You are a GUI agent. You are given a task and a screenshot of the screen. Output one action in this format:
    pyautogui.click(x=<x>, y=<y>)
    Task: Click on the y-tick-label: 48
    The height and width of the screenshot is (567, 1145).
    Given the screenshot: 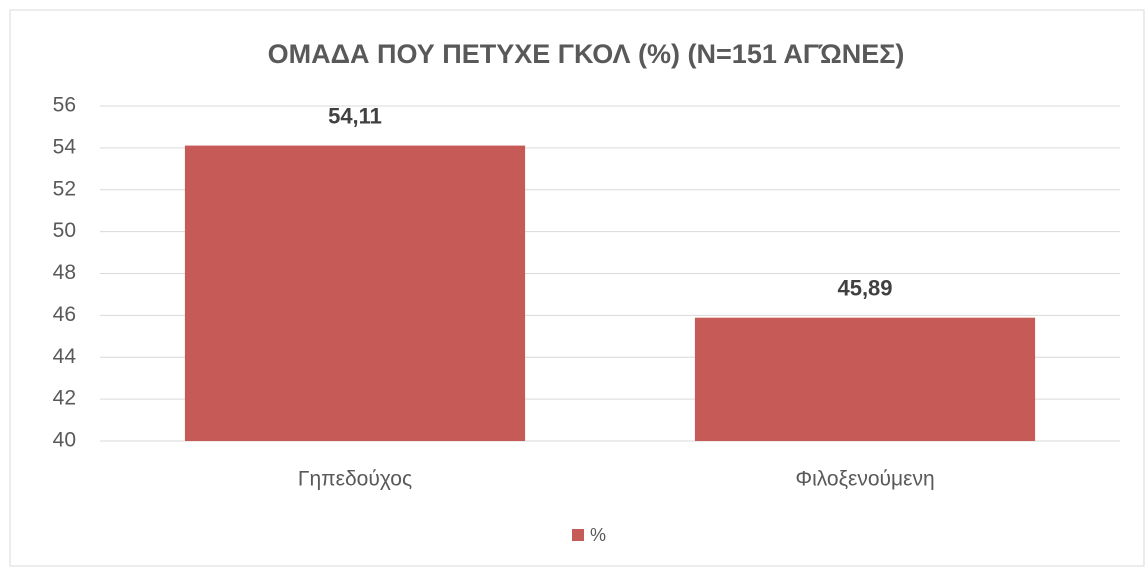 What is the action you would take?
    pyautogui.click(x=64, y=272)
    